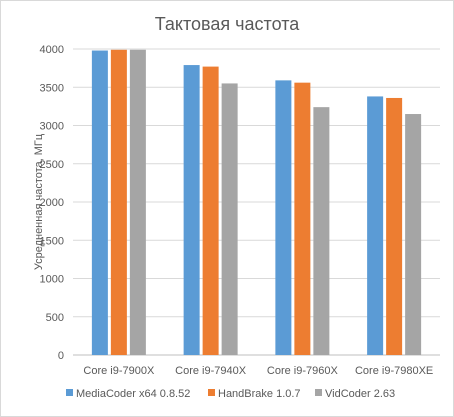 This screenshot has width=454, height=417. What do you see at coordinates (52, 280) in the screenshot?
I see `y-tick-label: 1000` at bounding box center [52, 280].